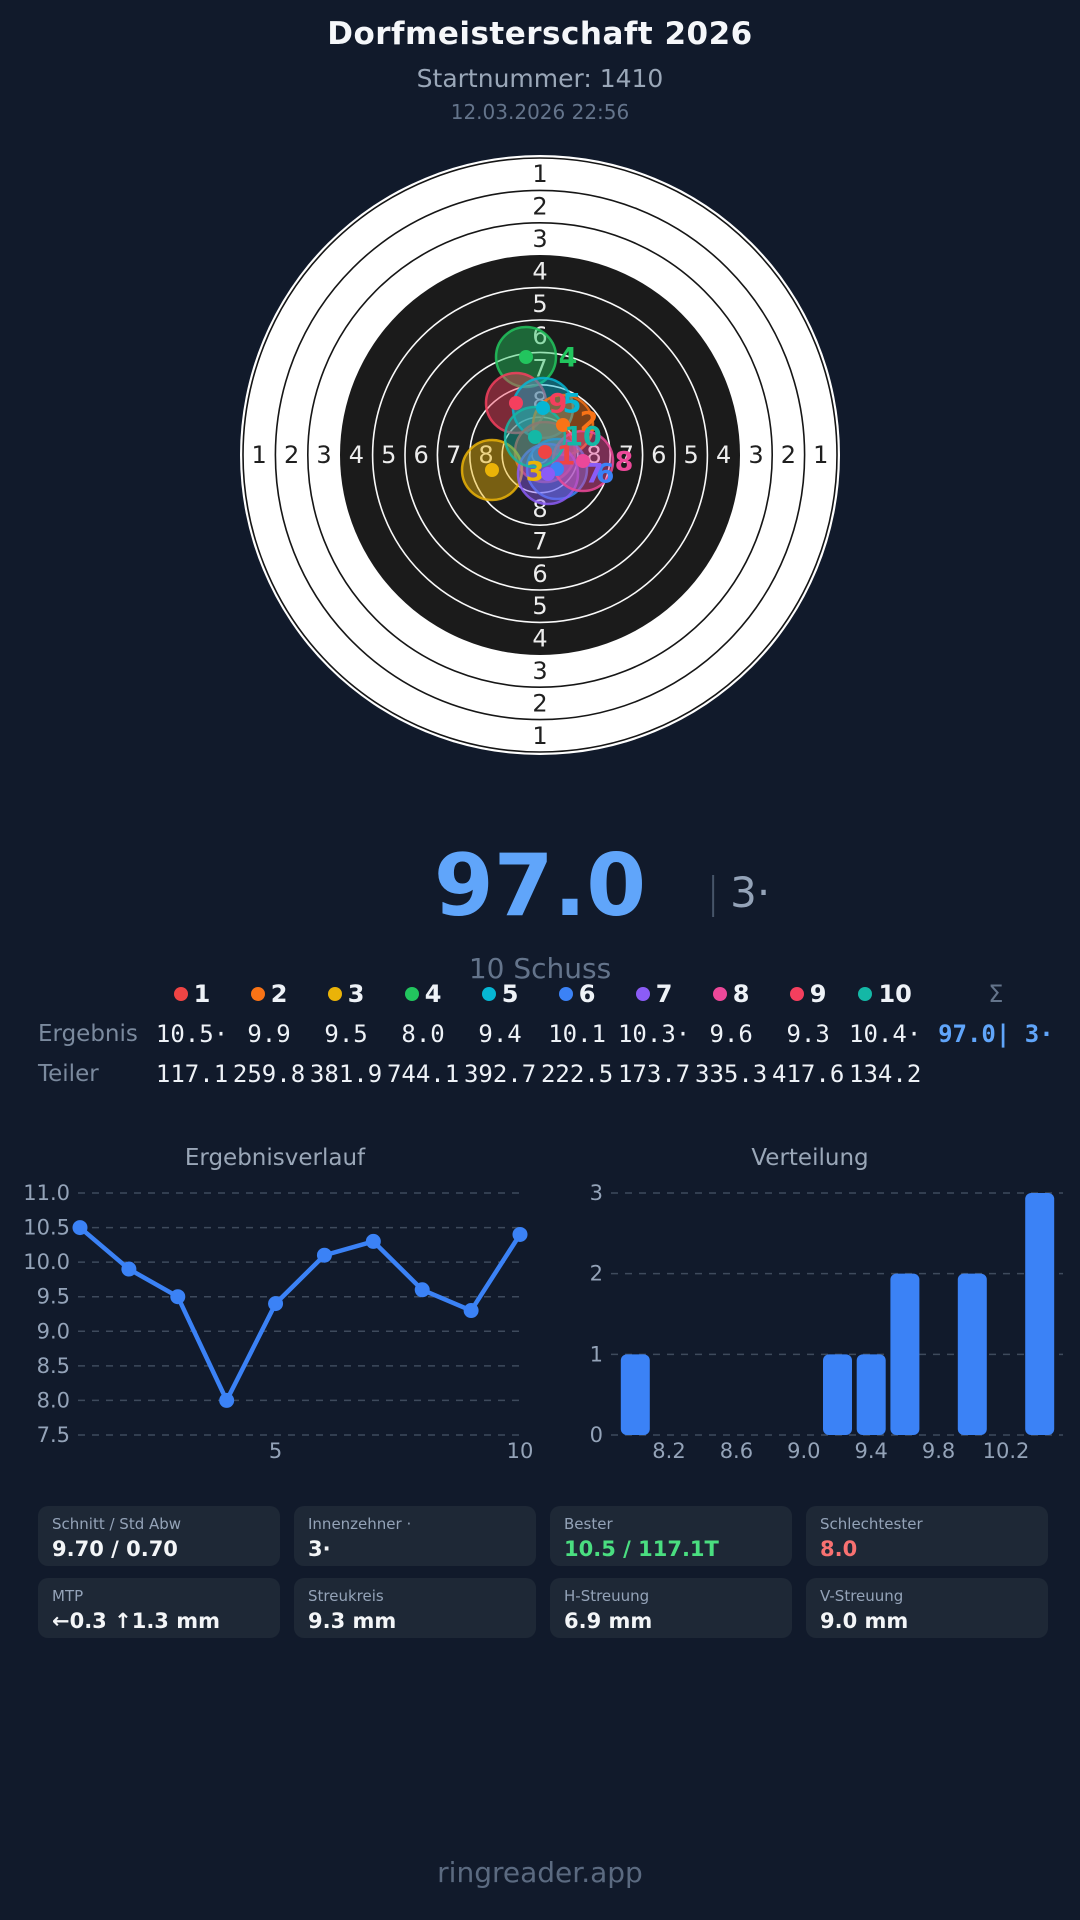 Image resolution: width=1080 pixels, height=1920 pixels. I want to click on teiler-value: 173.7, so click(654, 1074).